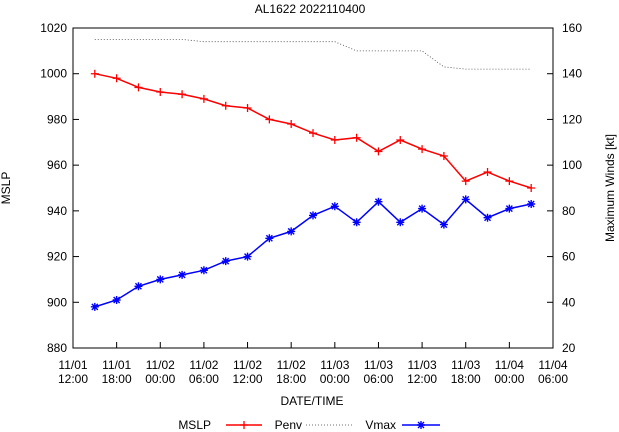 The width and height of the screenshot is (619, 432). What do you see at coordinates (311, 401) in the screenshot?
I see `x-axis-label: DATE/TIME` at bounding box center [311, 401].